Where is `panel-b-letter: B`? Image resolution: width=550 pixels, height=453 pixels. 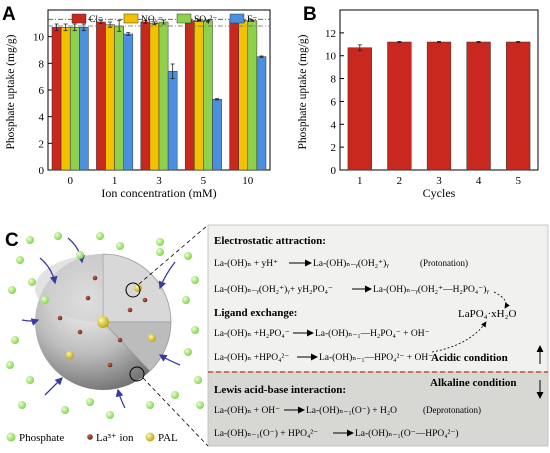
panel-b-letter: B is located at coordinates (310, 14).